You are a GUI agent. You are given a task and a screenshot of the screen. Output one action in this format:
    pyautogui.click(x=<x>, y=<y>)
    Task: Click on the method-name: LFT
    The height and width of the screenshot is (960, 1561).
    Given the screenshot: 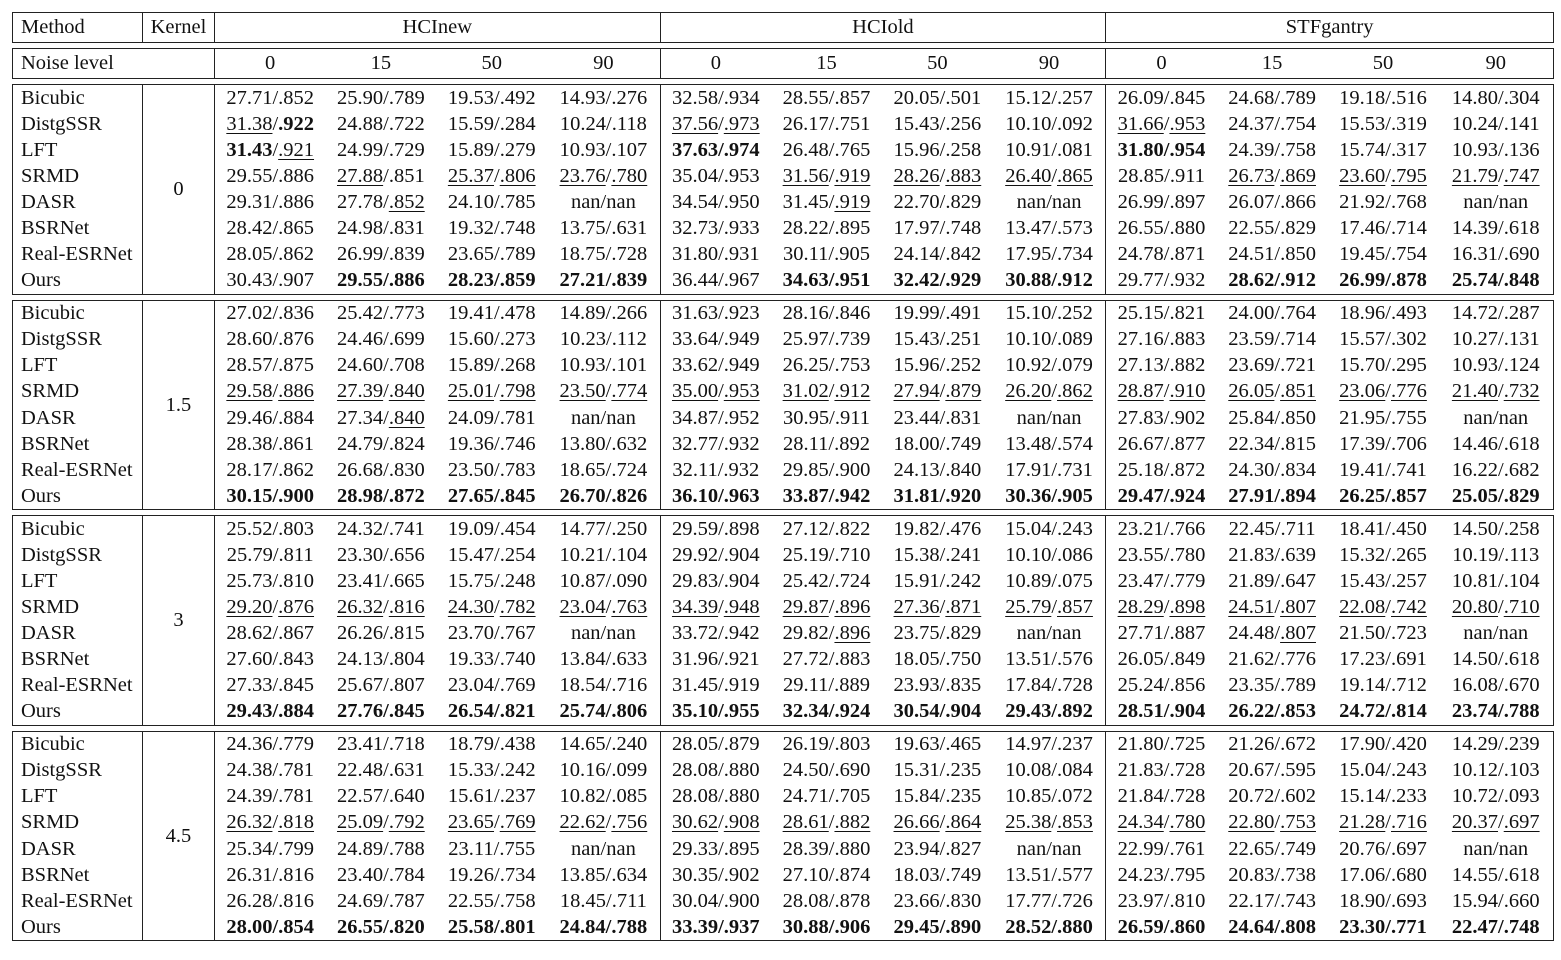 What is the action you would take?
    pyautogui.click(x=77, y=150)
    